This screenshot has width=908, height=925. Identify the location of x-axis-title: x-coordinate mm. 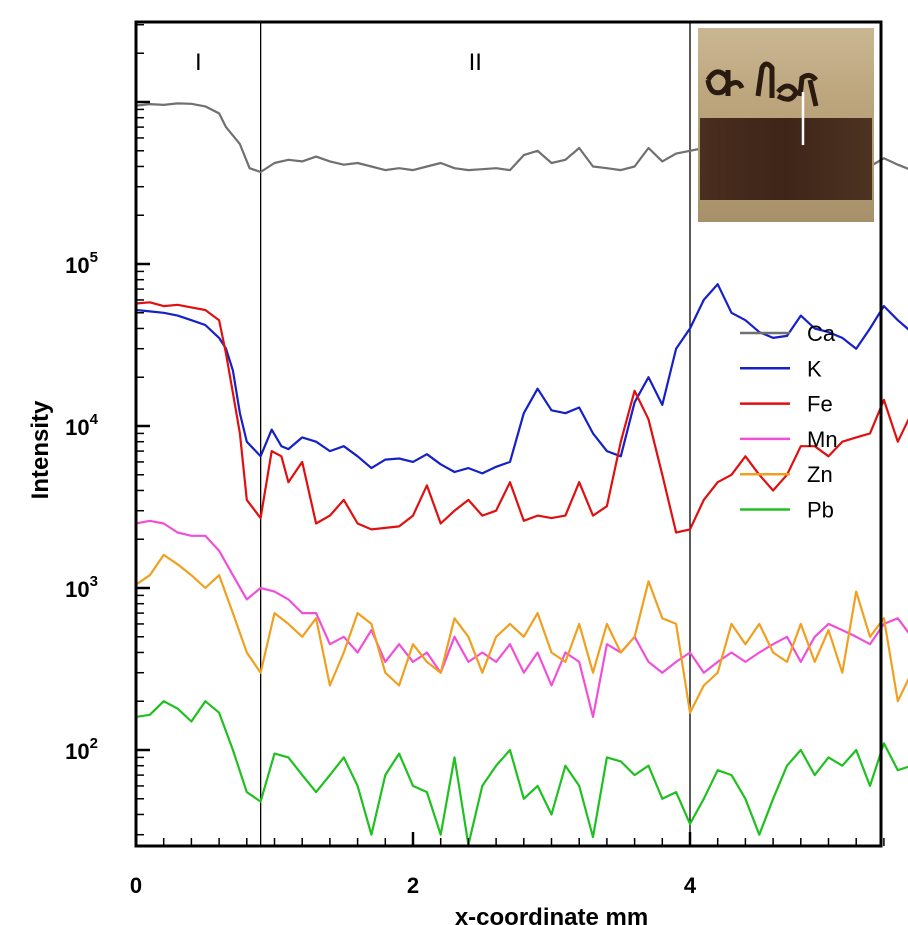
(551, 914).